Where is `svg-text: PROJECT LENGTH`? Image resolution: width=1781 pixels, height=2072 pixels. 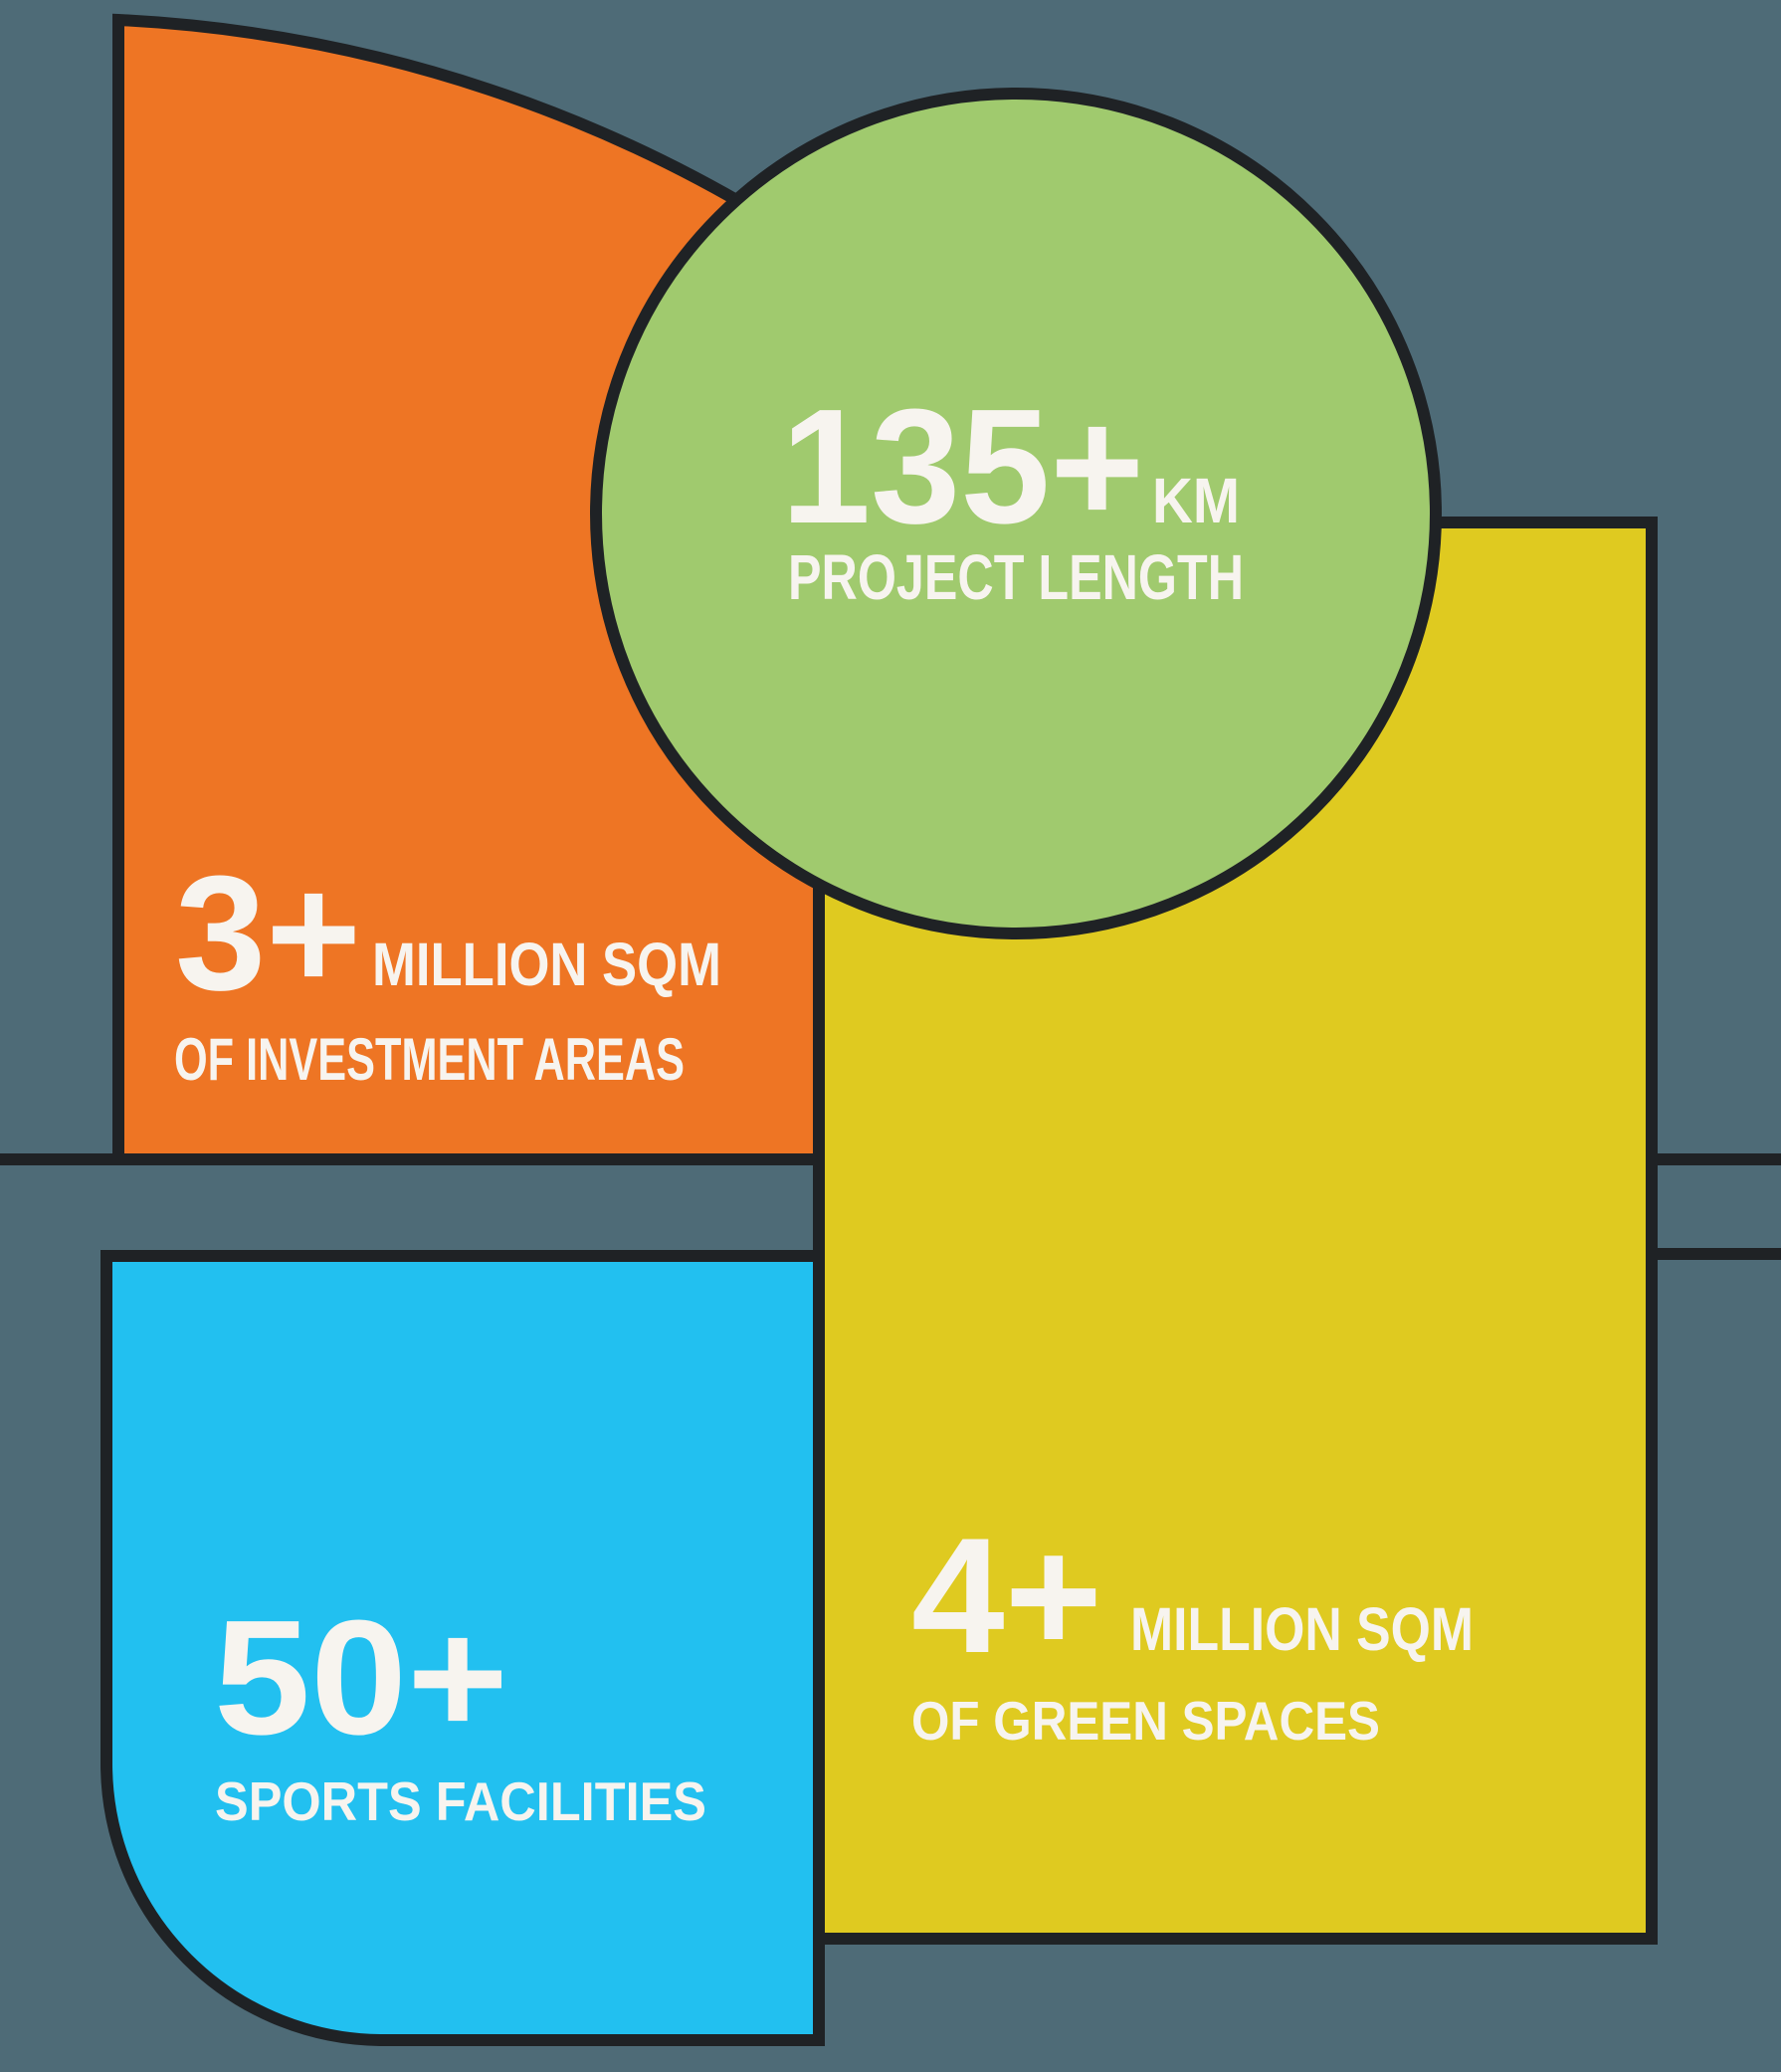 svg-text: PROJECT LENGTH is located at coordinates (1016, 577).